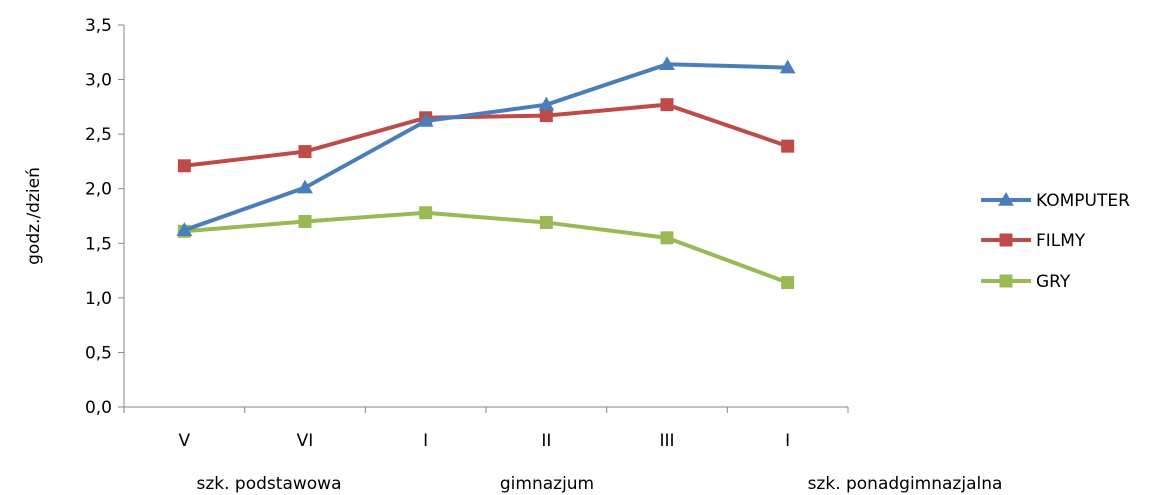 The width and height of the screenshot is (1165, 495). Describe the element at coordinates (34, 216) in the screenshot. I see `y-axis-title: godz./dzień` at that location.